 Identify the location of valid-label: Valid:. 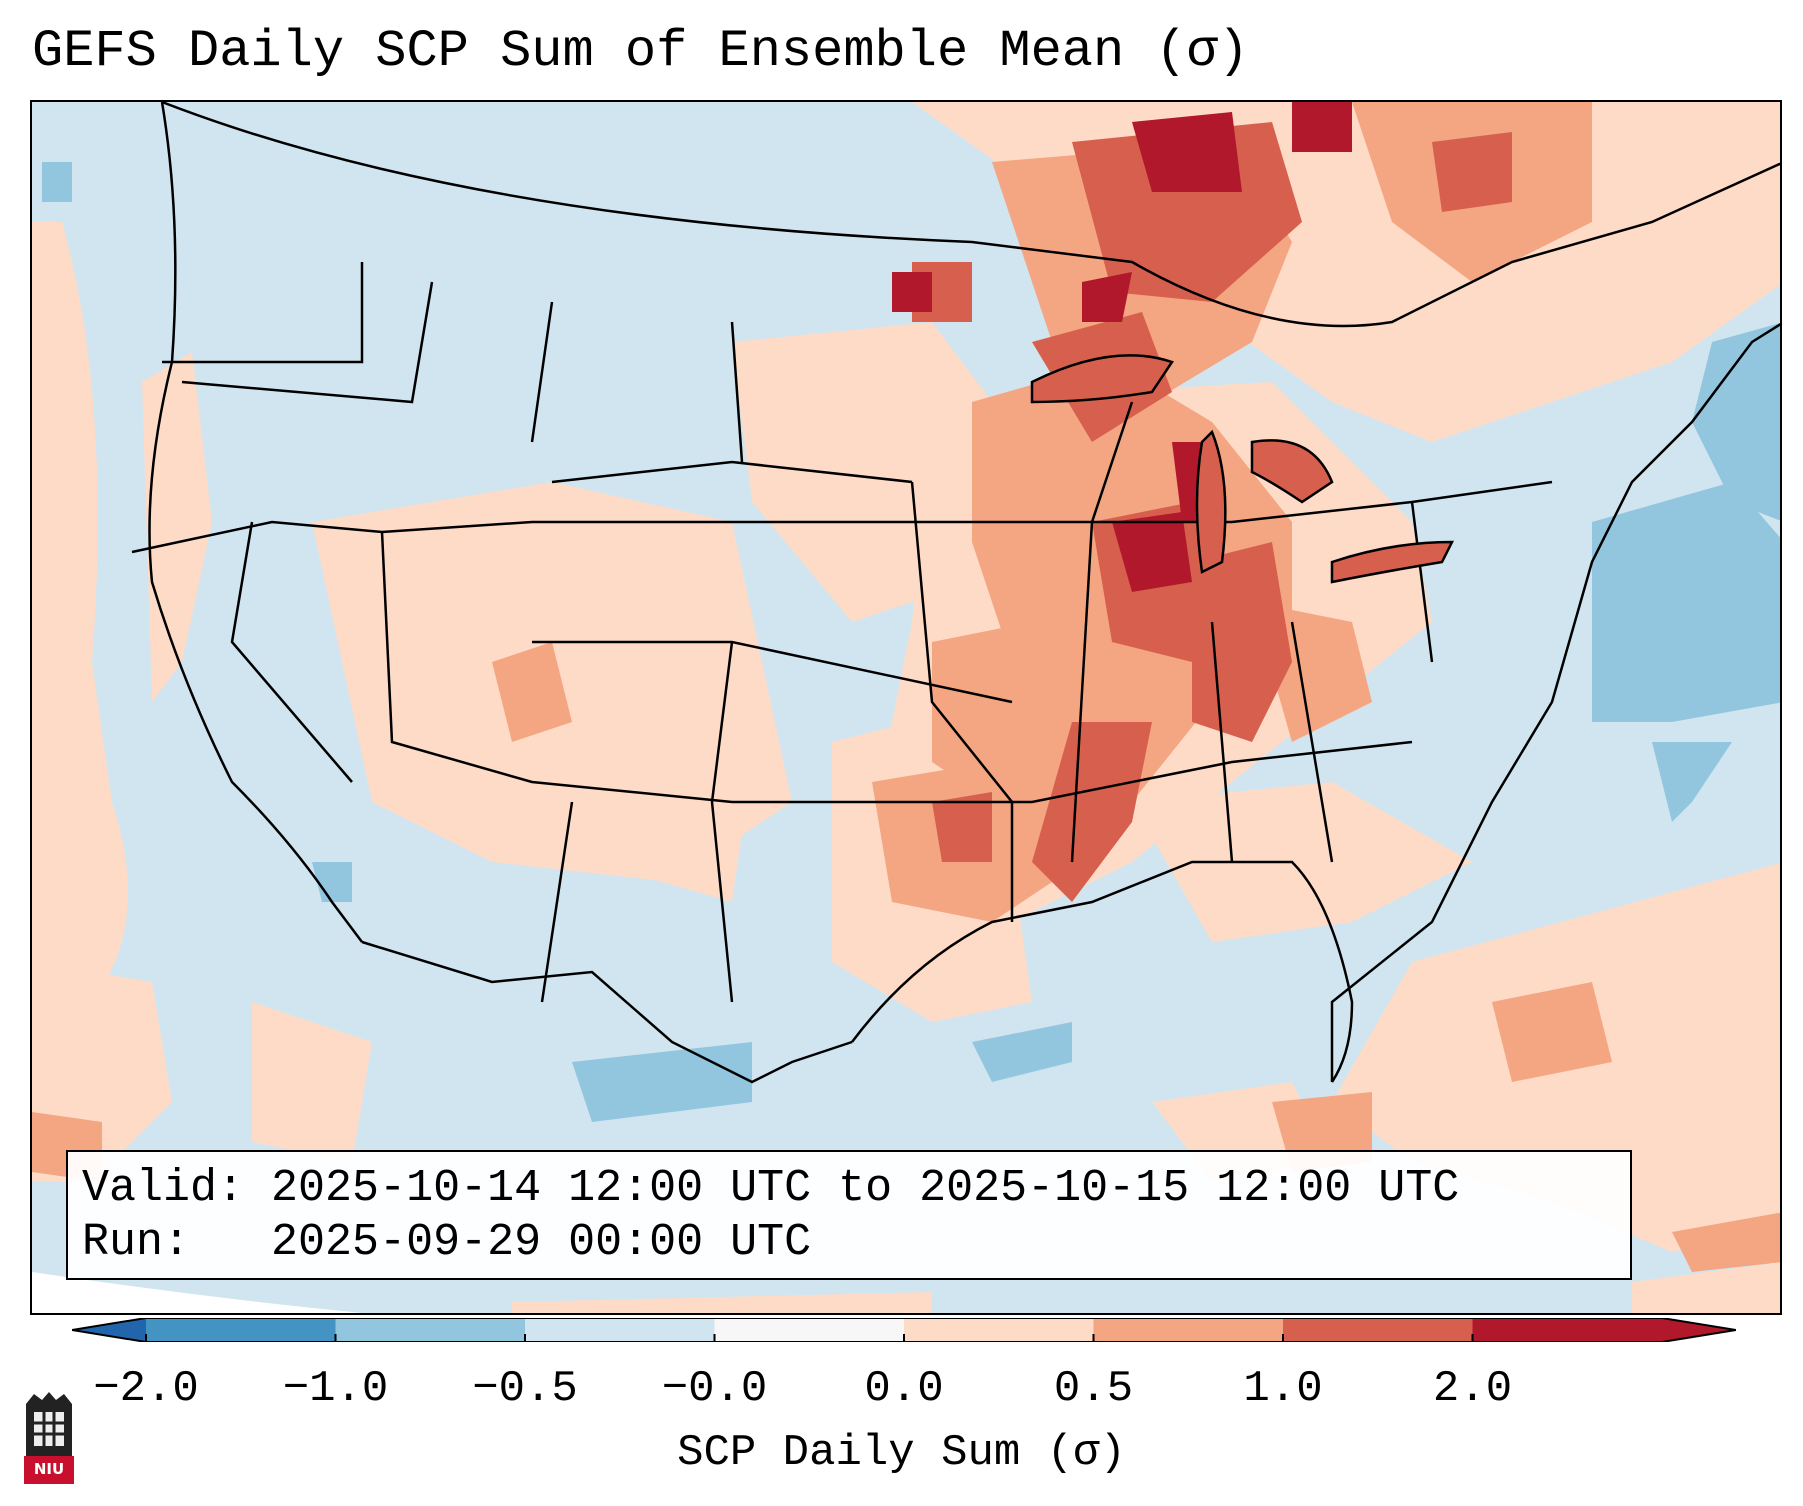
(163, 1188).